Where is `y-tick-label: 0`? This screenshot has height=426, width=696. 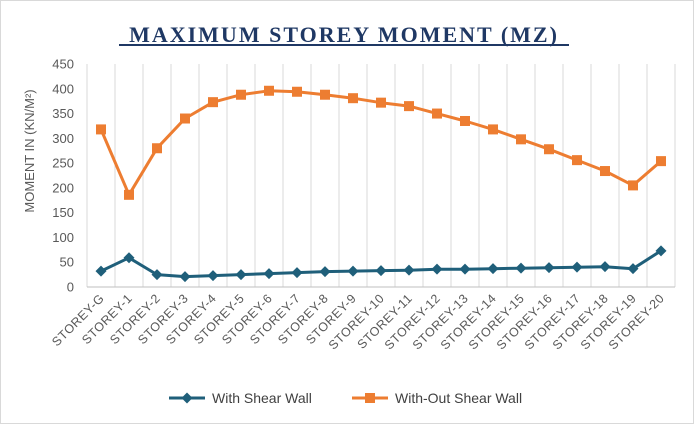
y-tick-label: 0 is located at coordinates (70, 287).